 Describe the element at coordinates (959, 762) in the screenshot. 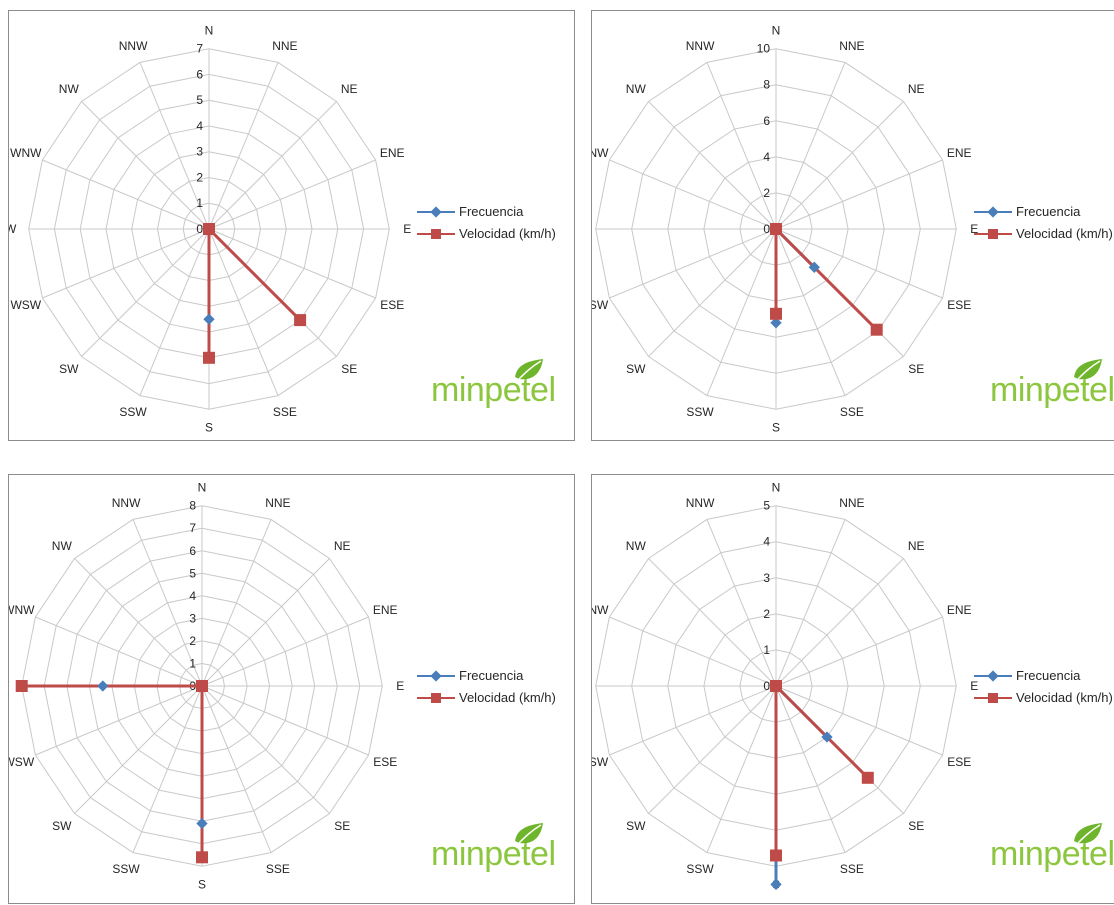

I see `direction-label-ese: ESE` at that location.